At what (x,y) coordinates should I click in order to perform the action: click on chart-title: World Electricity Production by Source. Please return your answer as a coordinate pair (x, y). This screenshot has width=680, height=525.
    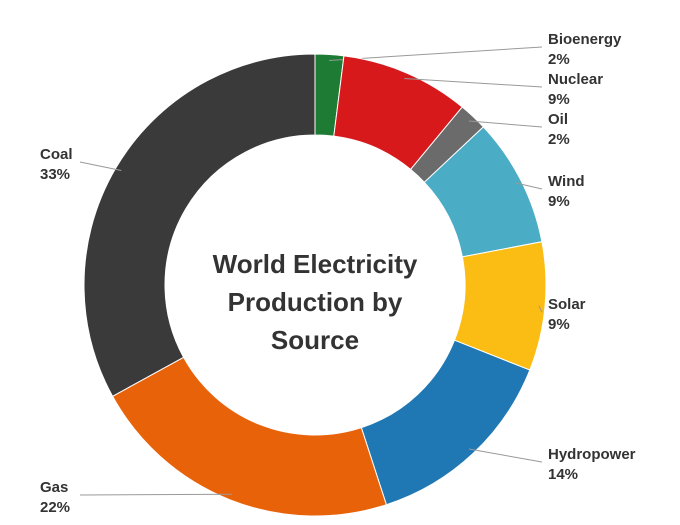
    Looking at the image, I should click on (315, 302).